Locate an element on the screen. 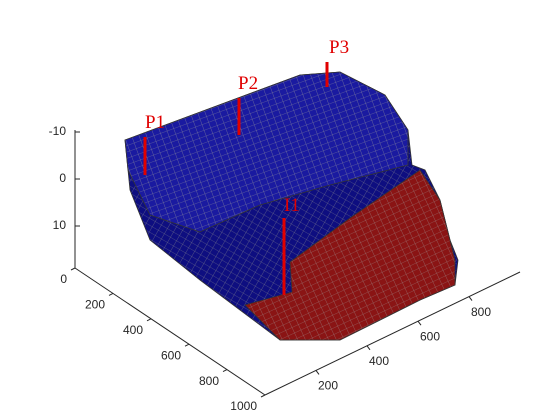 The image size is (560, 420). well-label: I1 is located at coordinates (292, 205).